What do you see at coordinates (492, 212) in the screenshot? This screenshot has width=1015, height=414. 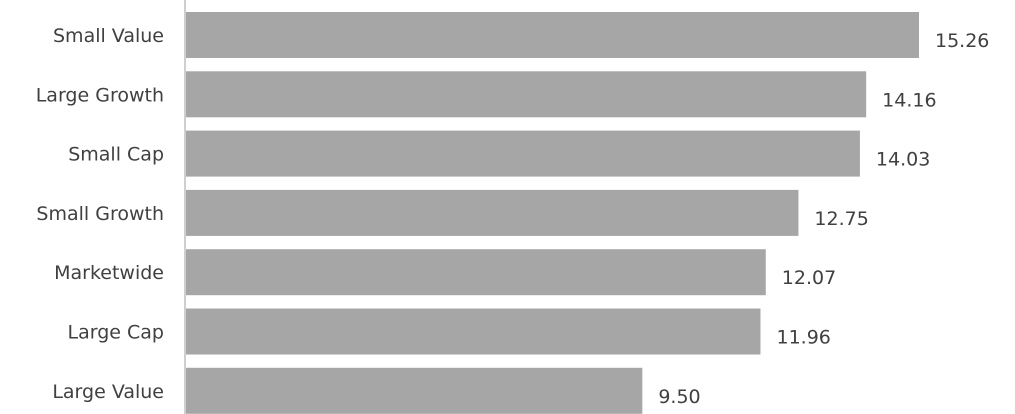 I see `bar-small-growth` at bounding box center [492, 212].